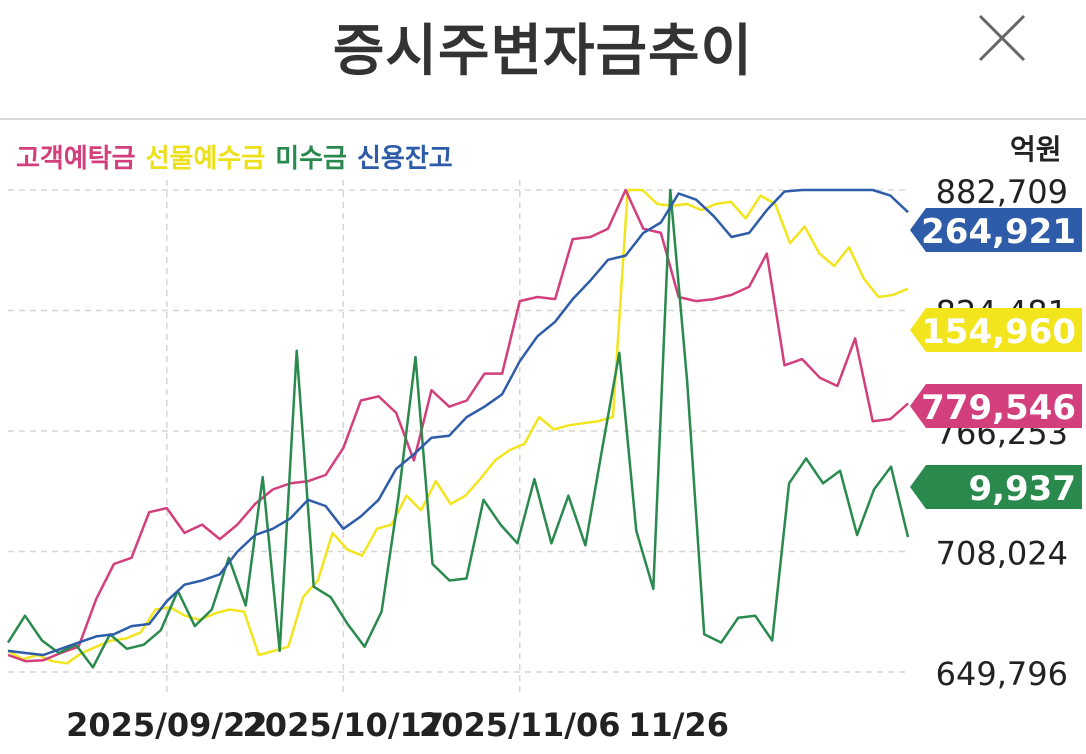  Describe the element at coordinates (205, 159) in the screenshot. I see `legend-item-futures-deposit: 선물예수금` at that location.